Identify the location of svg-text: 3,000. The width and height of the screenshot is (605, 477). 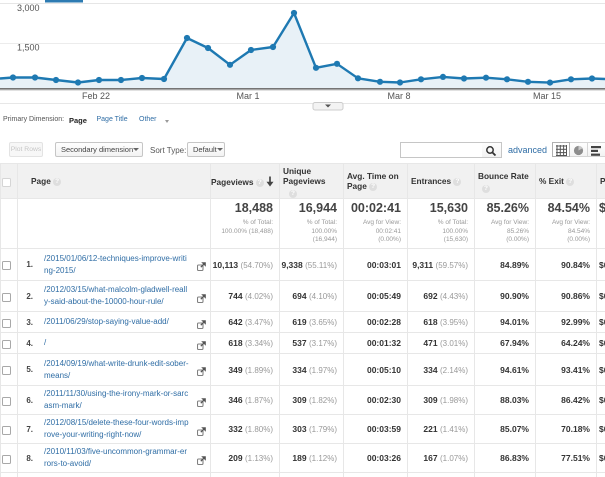
(28, 8).